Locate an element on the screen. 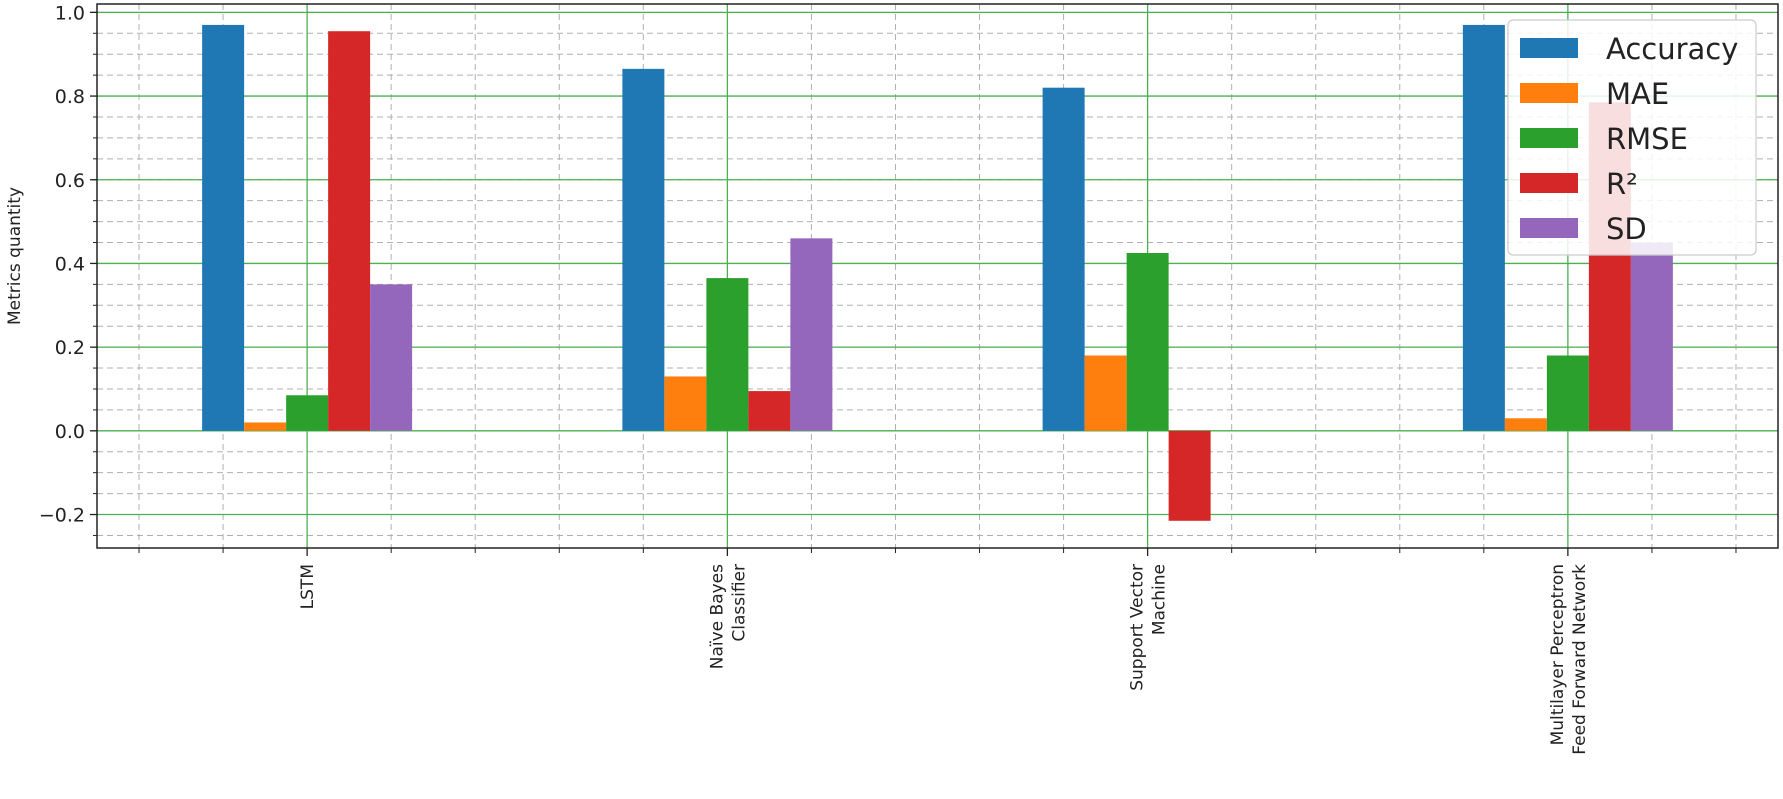 Image resolution: width=1783 pixels, height=799 pixels. legend: Accuracy MAE RMSE R² SD is located at coordinates (1632, 137).